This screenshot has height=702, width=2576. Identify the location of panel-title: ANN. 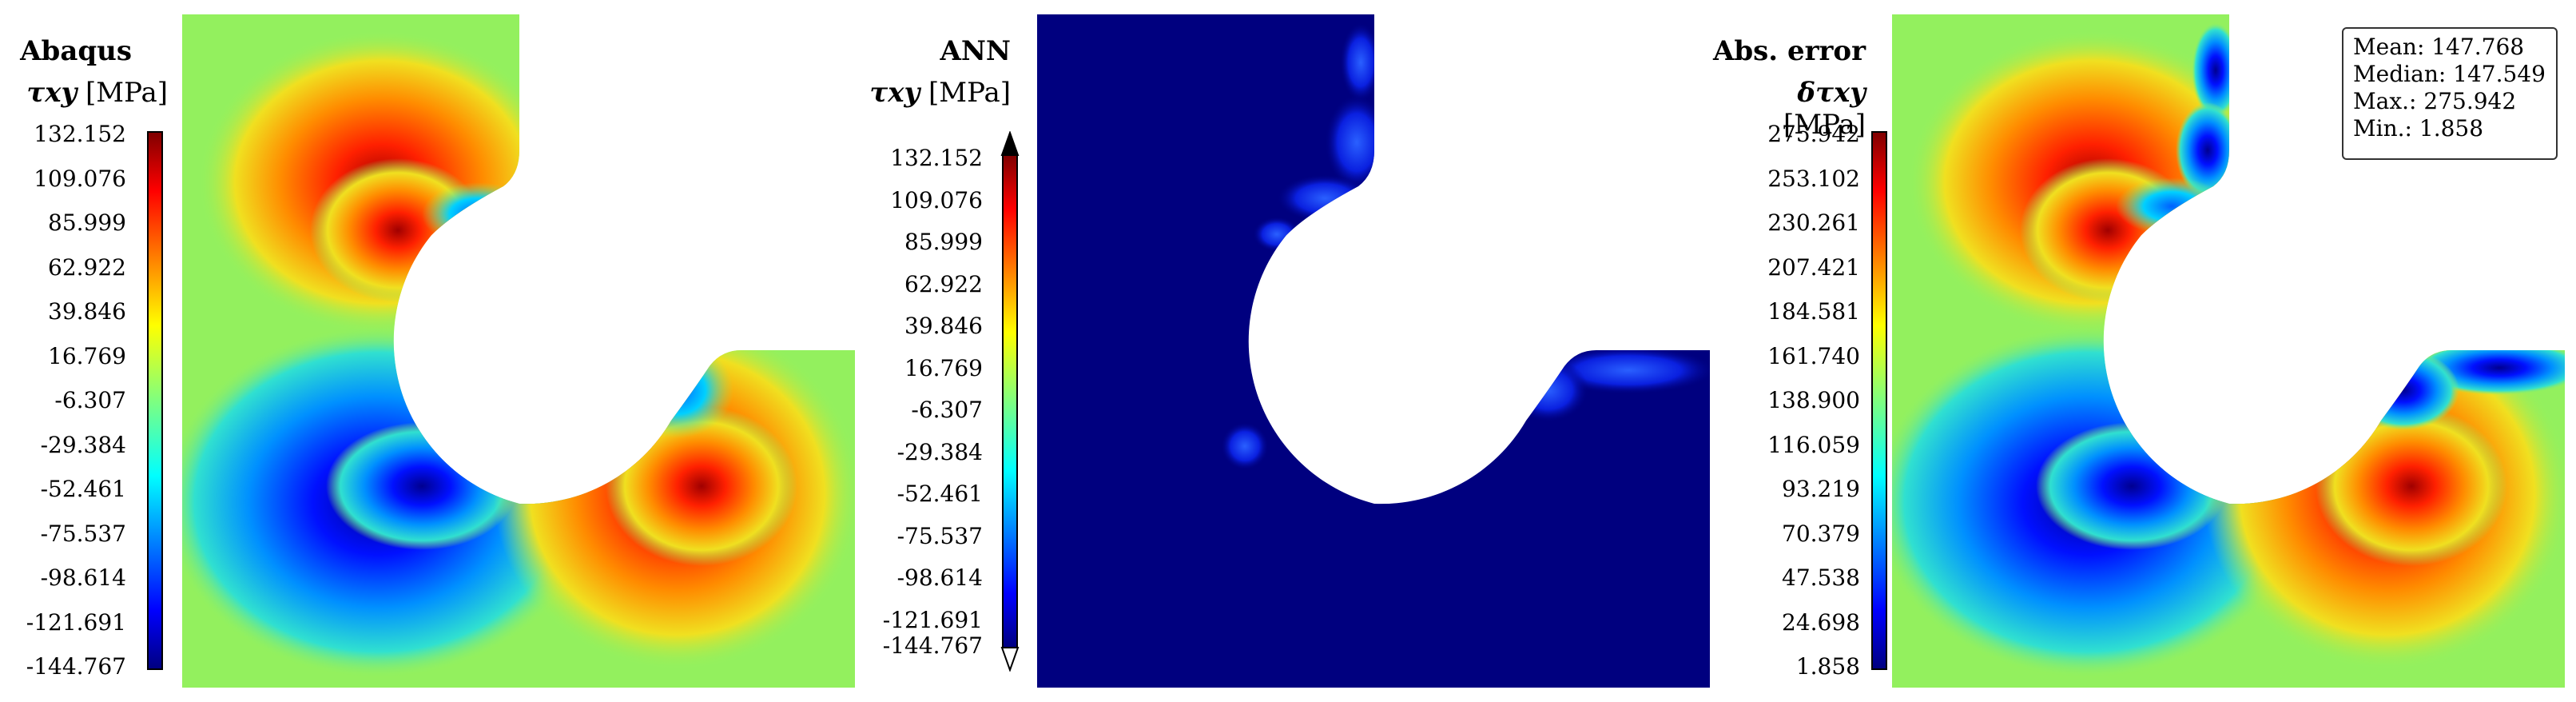
(975, 51).